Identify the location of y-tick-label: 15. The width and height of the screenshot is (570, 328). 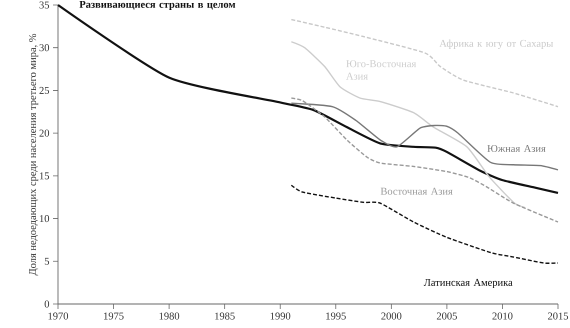
(45, 176).